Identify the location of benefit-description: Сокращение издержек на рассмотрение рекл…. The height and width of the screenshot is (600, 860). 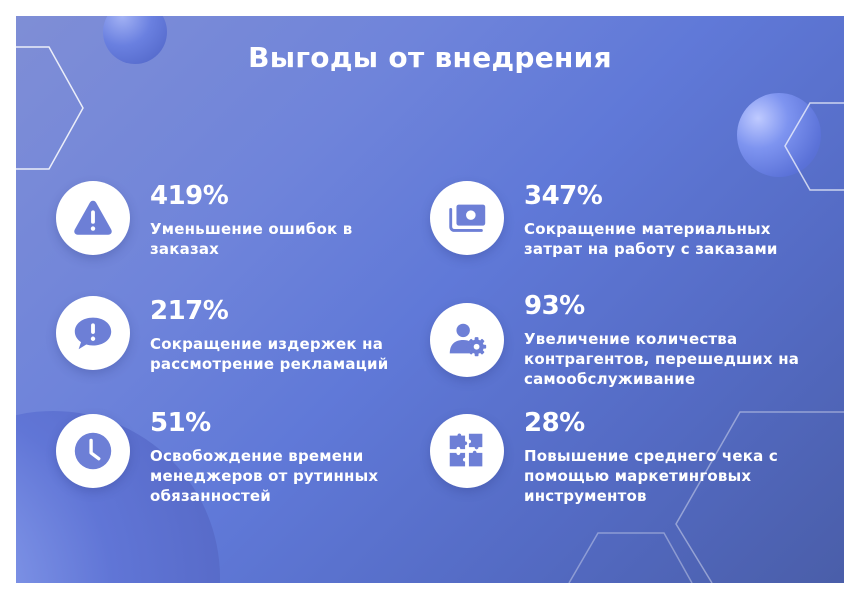
(269, 354).